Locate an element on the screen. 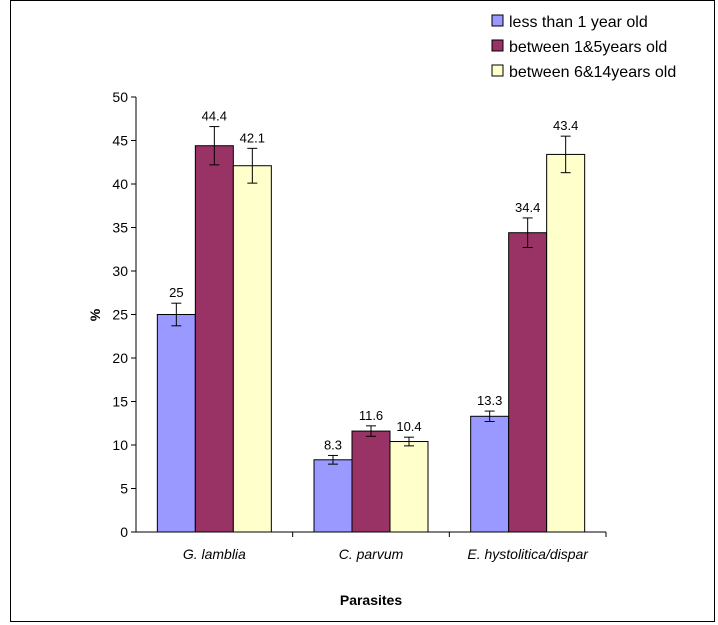 The width and height of the screenshot is (718, 625). data-label: 25 is located at coordinates (176, 292).